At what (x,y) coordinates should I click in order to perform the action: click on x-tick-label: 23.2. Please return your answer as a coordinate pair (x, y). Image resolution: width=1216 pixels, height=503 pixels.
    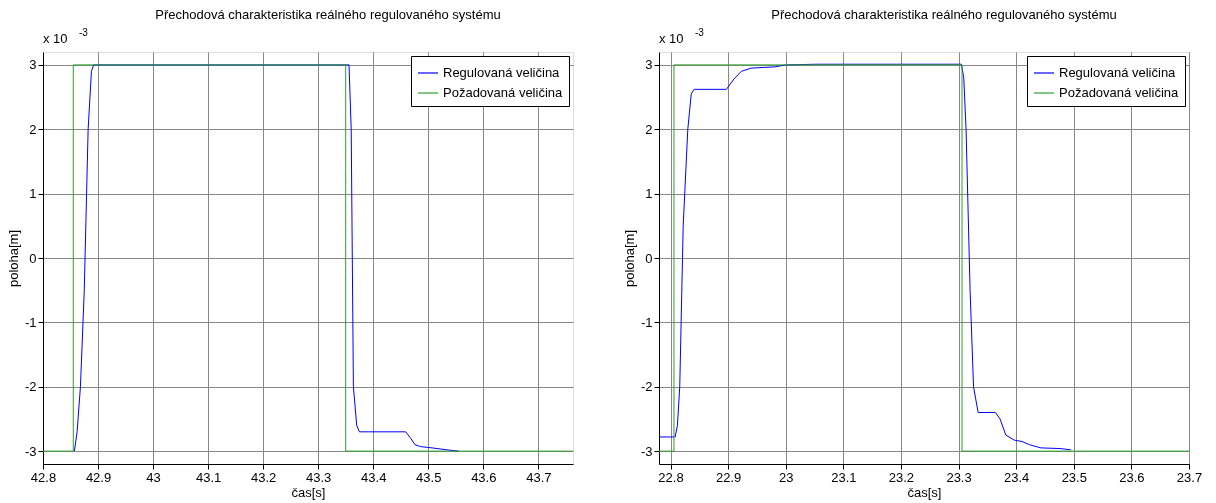
    Looking at the image, I should click on (901, 477).